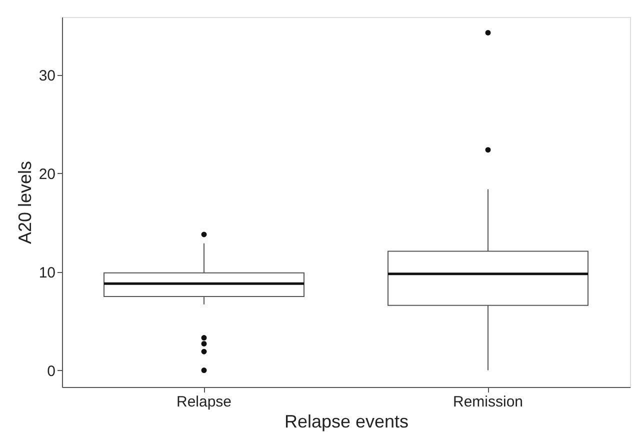 The width and height of the screenshot is (639, 436). I want to click on x-tick-label: Remission, so click(488, 402).